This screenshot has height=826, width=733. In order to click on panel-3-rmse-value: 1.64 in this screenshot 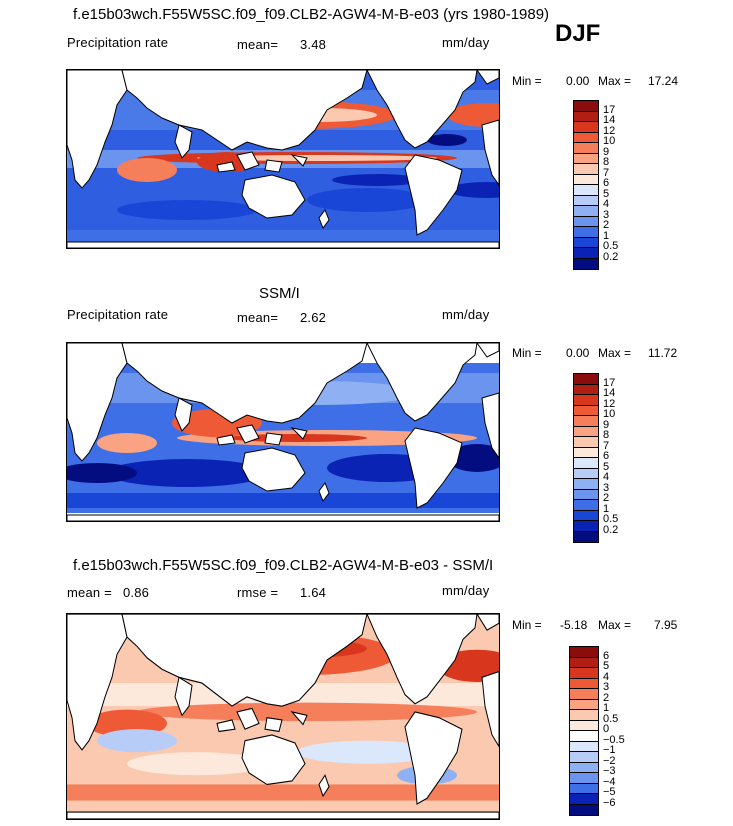, I will do `click(313, 592)`.